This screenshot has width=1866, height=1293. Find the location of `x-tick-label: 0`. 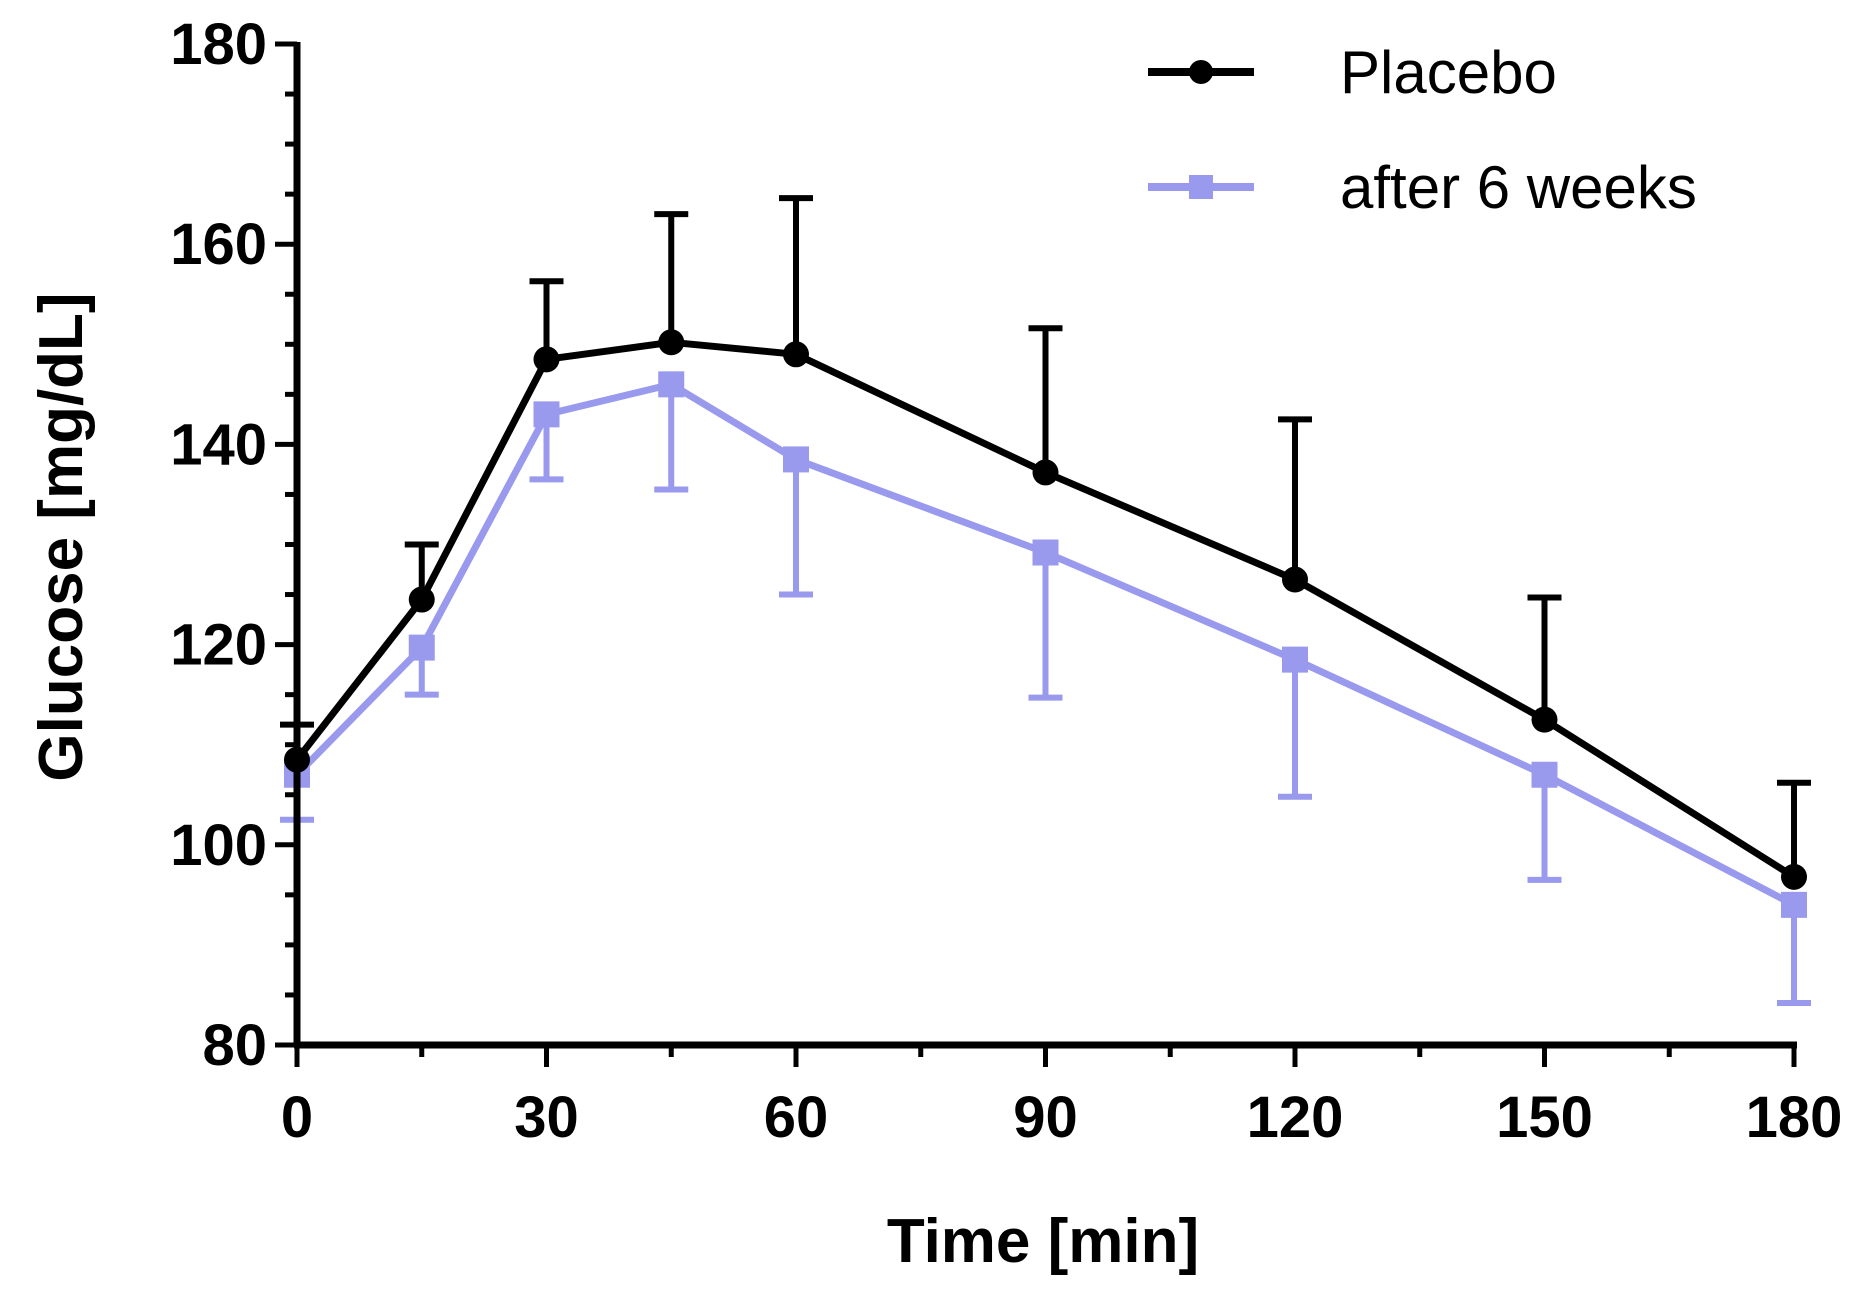

x-tick-label: 0 is located at coordinates (297, 1117).